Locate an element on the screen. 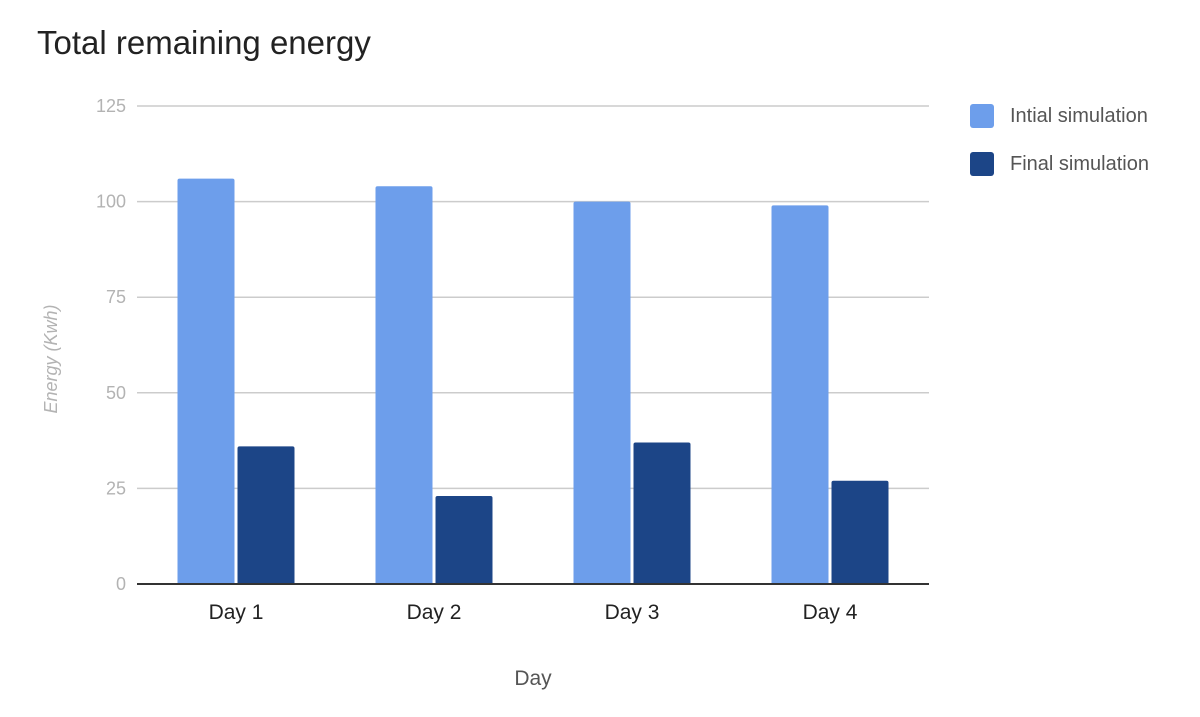 The height and width of the screenshot is (717, 1200). x-tick-label: Day 4 is located at coordinates (830, 612).